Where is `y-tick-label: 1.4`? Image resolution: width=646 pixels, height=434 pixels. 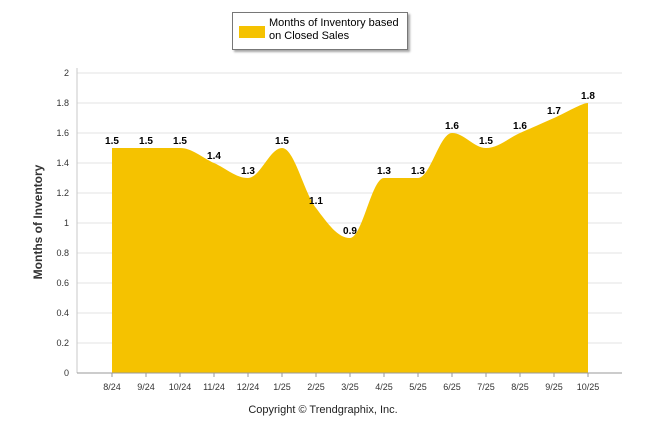 y-tick-label: 1.4 is located at coordinates (62, 163).